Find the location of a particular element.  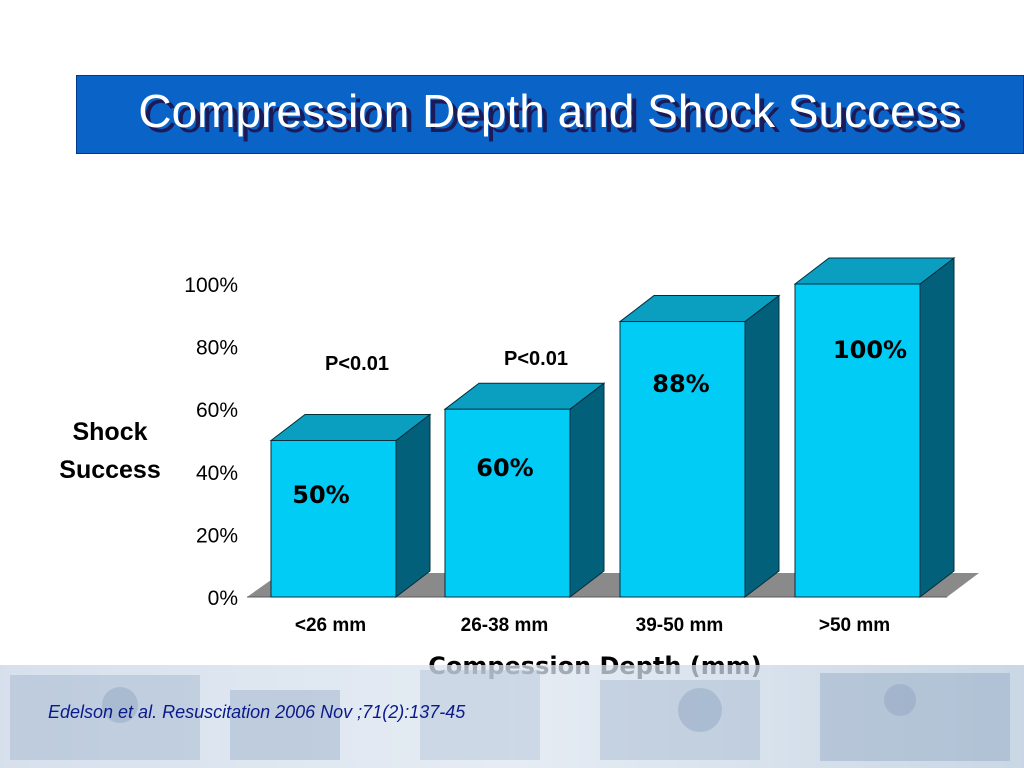

y-tick-label: 80% is located at coordinates (217, 348).